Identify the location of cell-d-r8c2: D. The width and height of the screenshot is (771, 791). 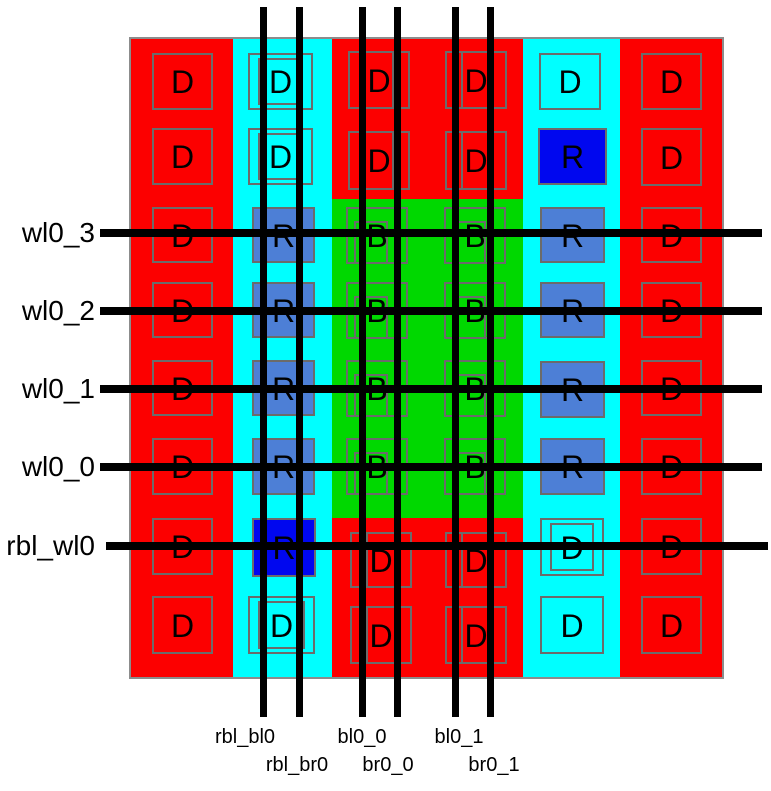
(281, 625).